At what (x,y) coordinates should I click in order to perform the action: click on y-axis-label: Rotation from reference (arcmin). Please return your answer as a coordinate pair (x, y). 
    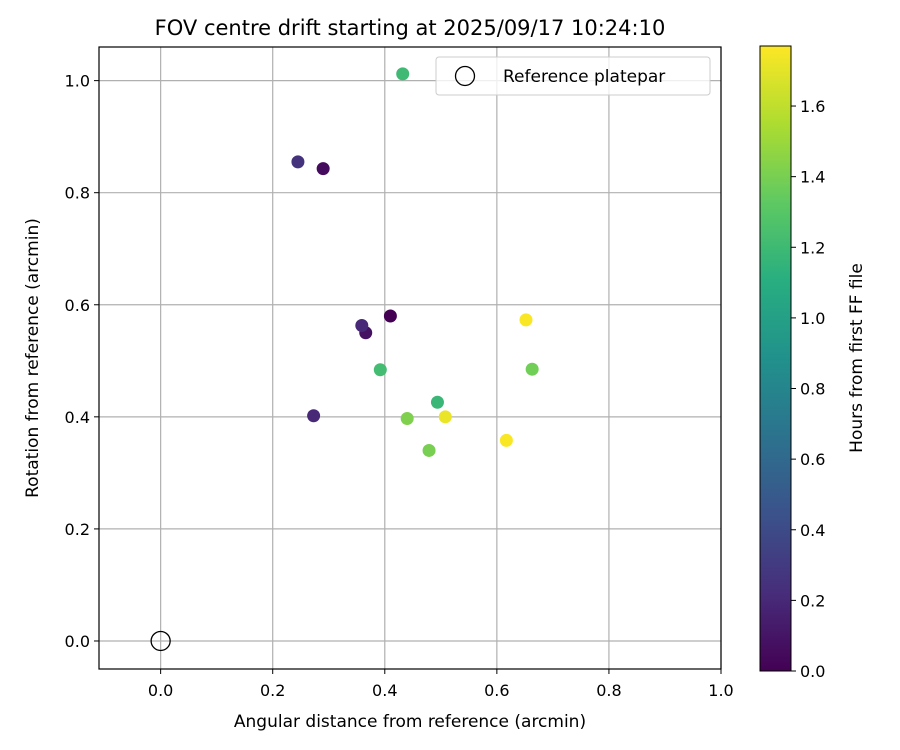
    Looking at the image, I should click on (33, 358).